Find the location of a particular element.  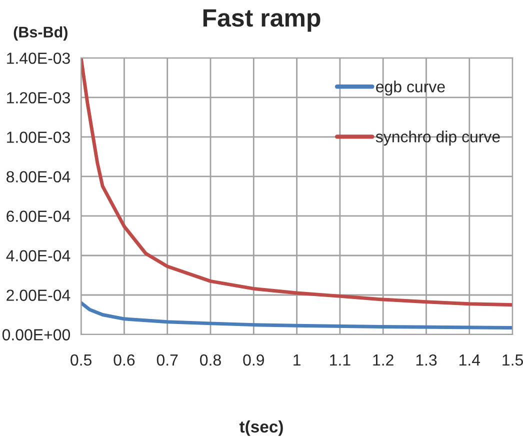

x-tick-label: 0.9 is located at coordinates (253, 360).